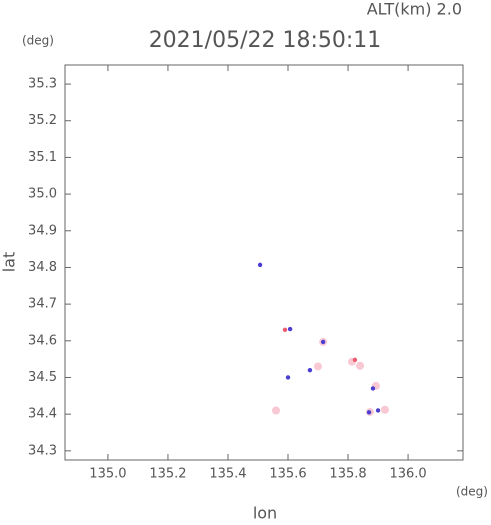 The height and width of the screenshot is (525, 491). What do you see at coordinates (265, 513) in the screenshot?
I see `x-axis-label: lon` at bounding box center [265, 513].